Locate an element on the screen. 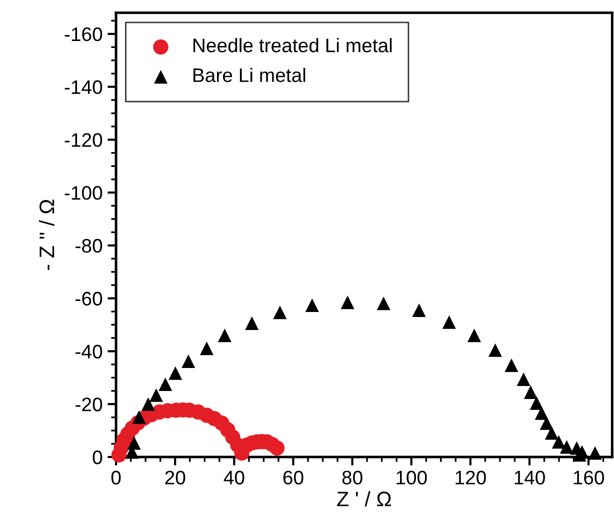 Image resolution: width=614 pixels, height=532 pixels. y-tick-label: -20 is located at coordinates (89, 405).